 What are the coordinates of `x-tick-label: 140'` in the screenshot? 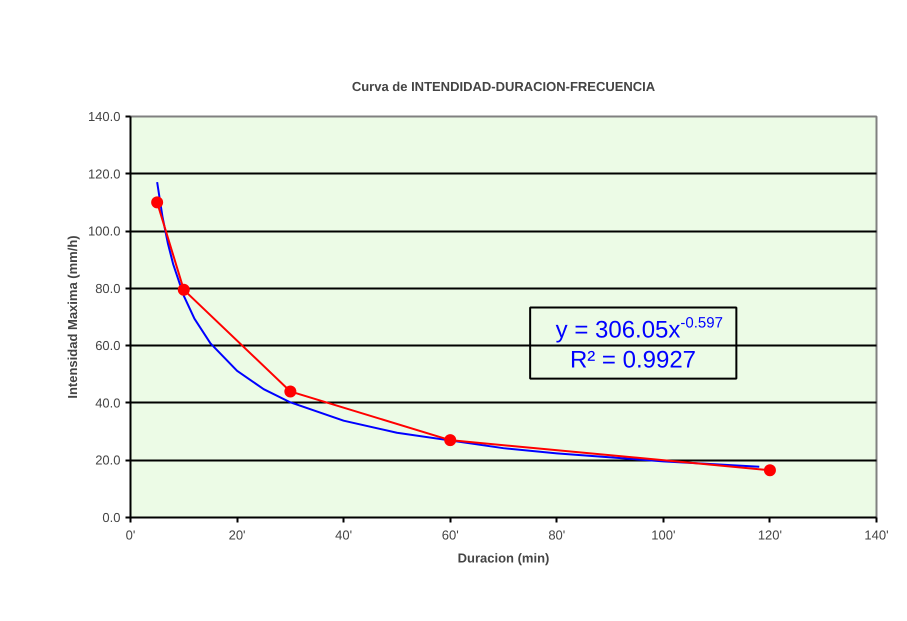 It's located at (876, 535).